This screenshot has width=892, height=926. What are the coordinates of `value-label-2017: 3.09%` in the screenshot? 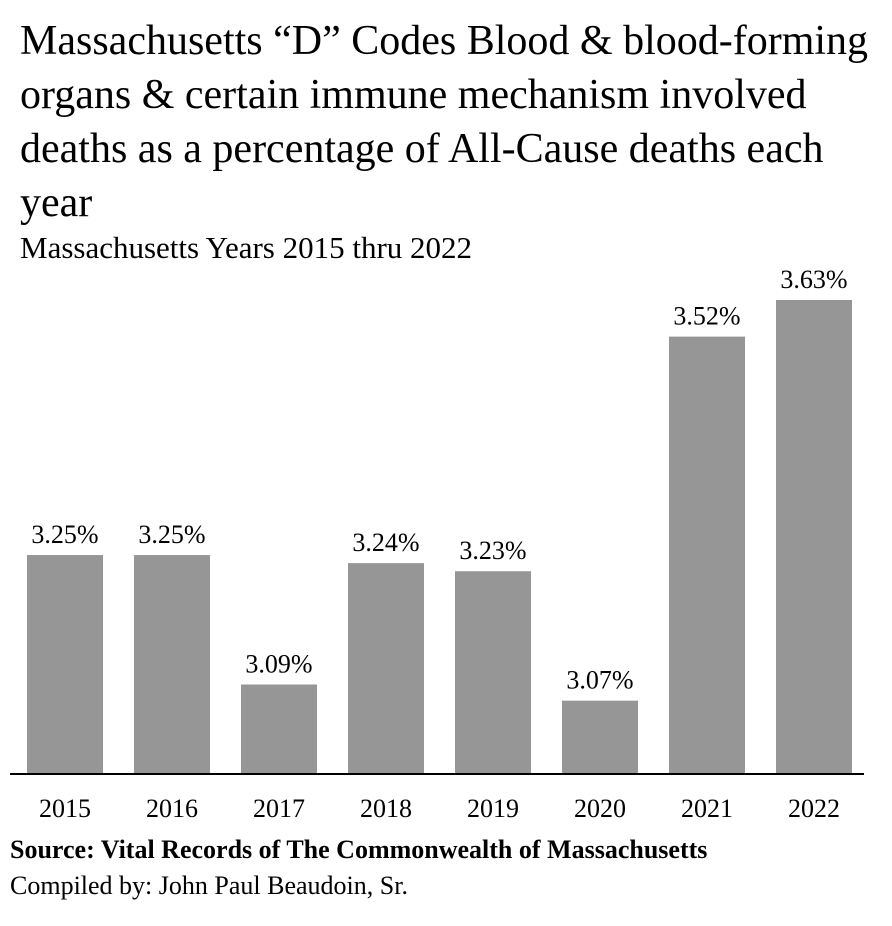 It's located at (278, 663).